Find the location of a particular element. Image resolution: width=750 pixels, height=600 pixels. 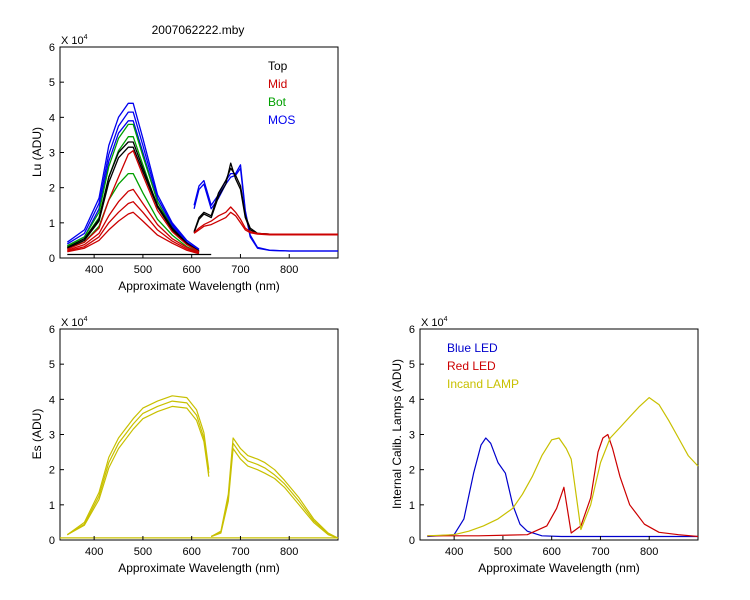

lu-legend: Top Mid Bot MOS is located at coordinates (281, 93).